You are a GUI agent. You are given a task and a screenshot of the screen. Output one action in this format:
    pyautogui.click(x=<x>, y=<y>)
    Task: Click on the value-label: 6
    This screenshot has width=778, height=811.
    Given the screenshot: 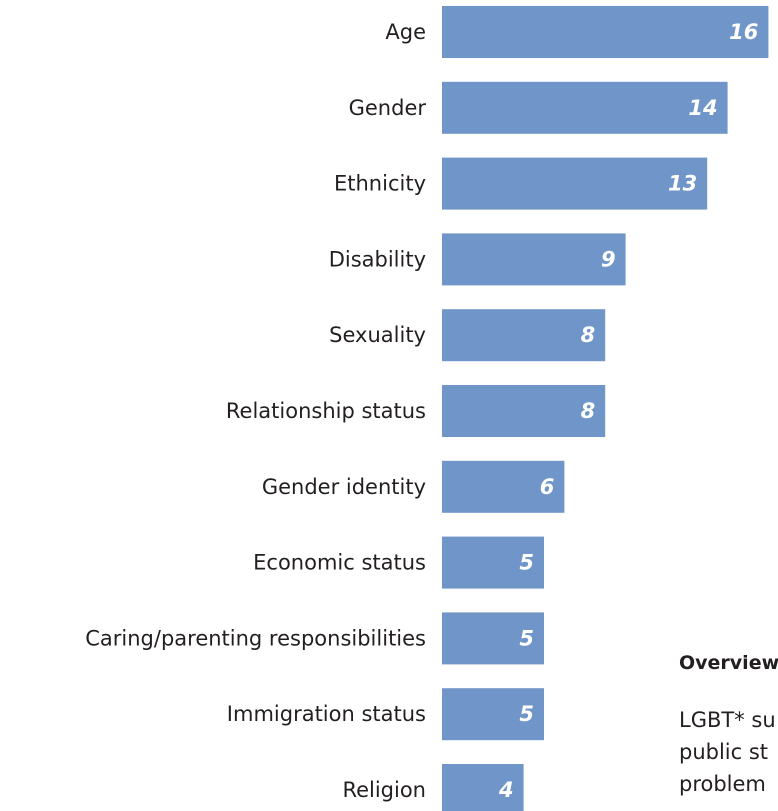 What is the action you would take?
    pyautogui.click(x=547, y=487)
    